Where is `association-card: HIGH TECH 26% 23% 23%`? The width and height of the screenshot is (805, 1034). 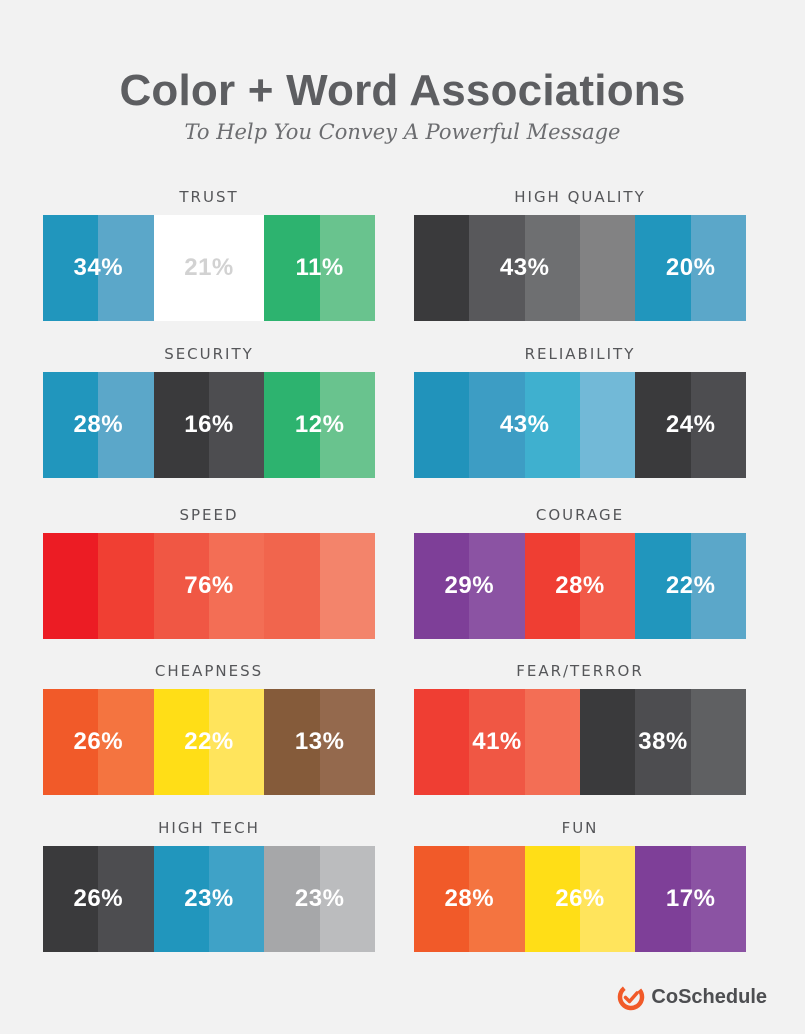 association-card: HIGH TECH 26% 23% 23% is located at coordinates (209, 885).